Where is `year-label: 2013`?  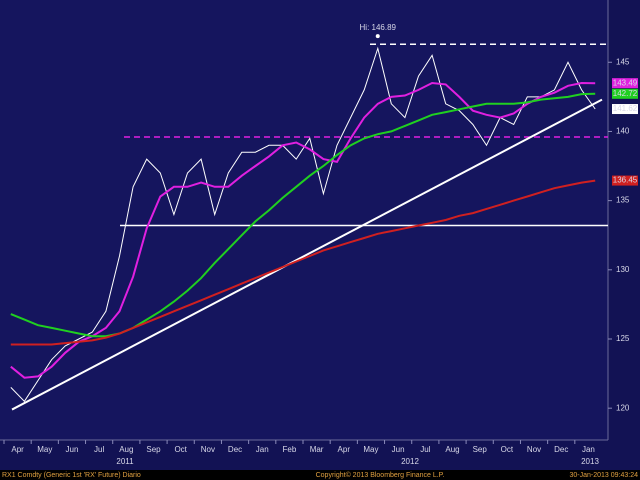
year-label: 2013 is located at coordinates (590, 461).